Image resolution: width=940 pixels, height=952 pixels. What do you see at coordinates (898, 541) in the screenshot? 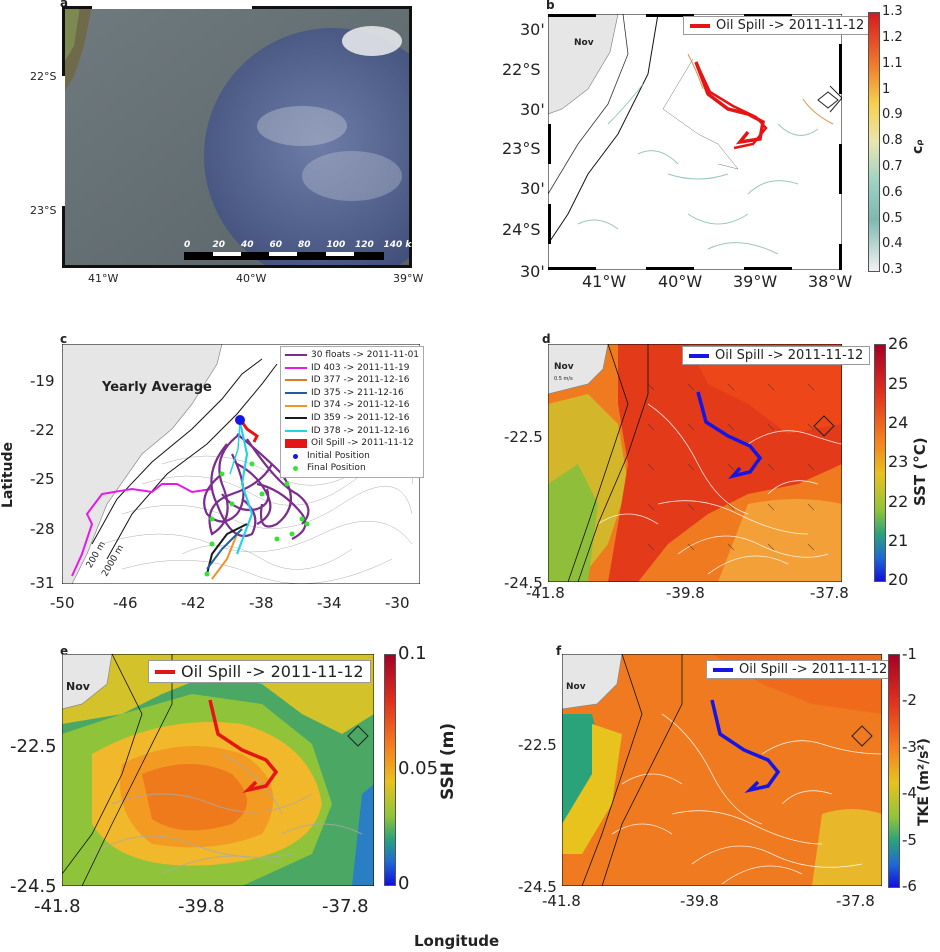
I see `colorbar-tick: 21` at bounding box center [898, 541].